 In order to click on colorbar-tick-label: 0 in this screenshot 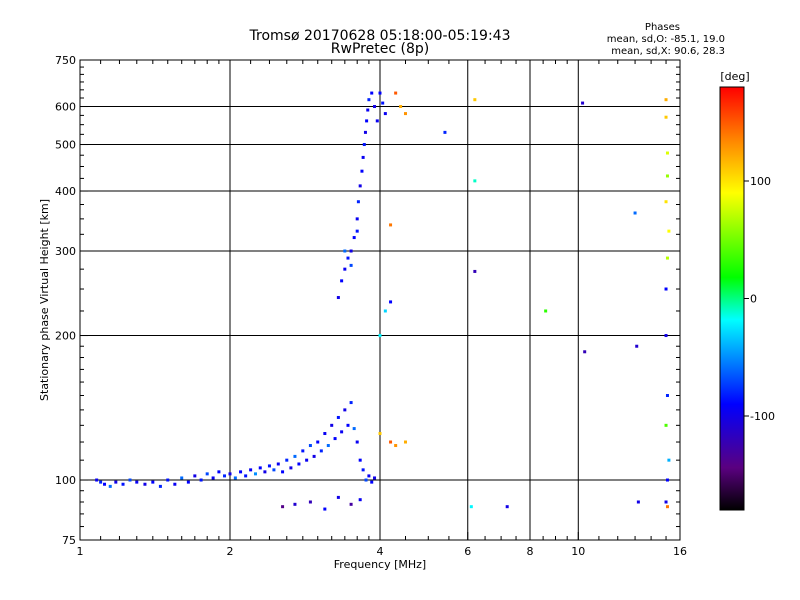, I will do `click(753, 299)`.